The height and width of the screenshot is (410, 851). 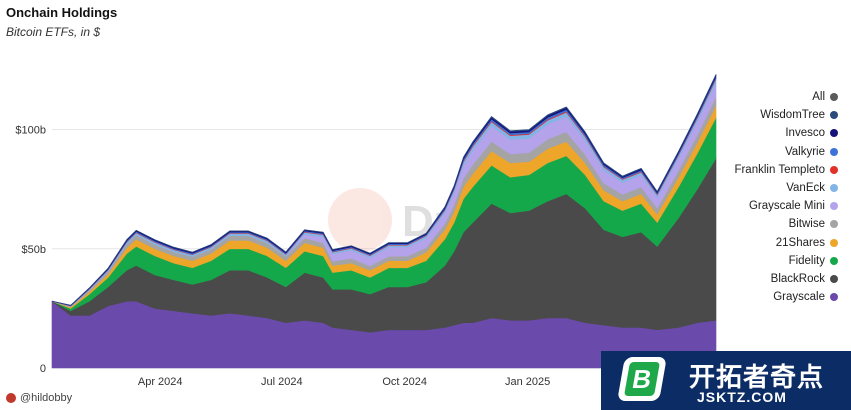 I want to click on legend-item-vaneck: VanEck, so click(x=758, y=188).